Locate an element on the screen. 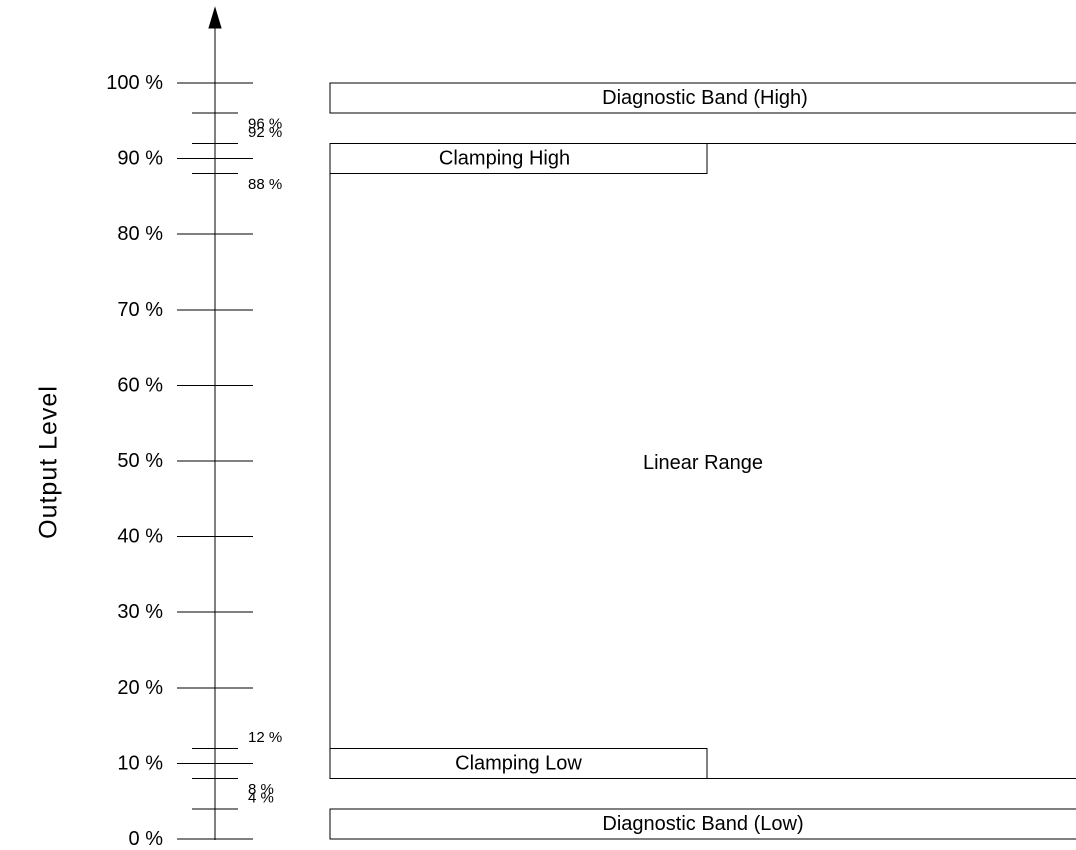  major-tick-label: 50 % is located at coordinates (140, 461).